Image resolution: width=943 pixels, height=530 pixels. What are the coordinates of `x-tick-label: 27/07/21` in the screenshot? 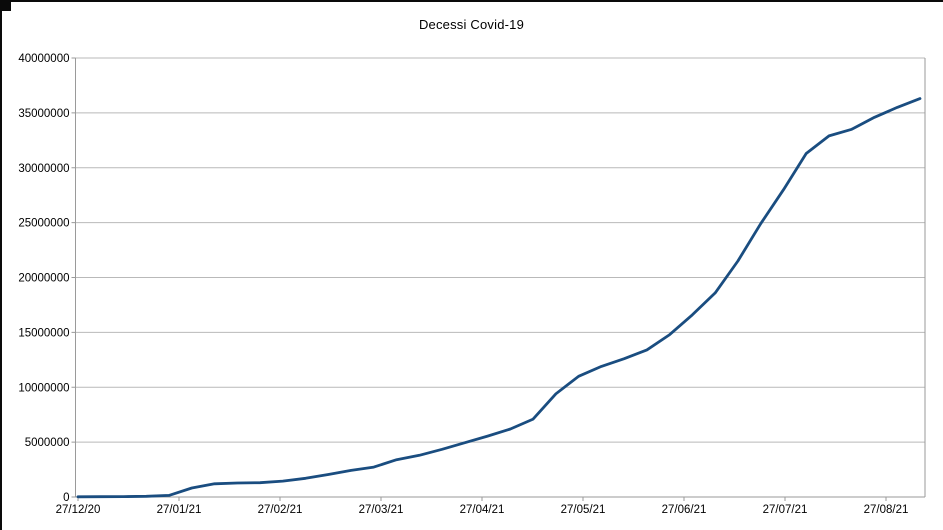 It's located at (785, 510).